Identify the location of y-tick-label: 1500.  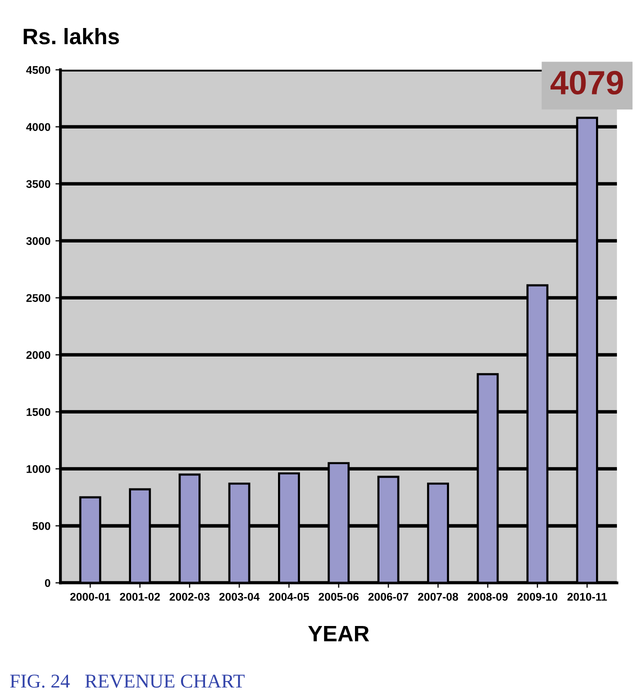
(38, 412).